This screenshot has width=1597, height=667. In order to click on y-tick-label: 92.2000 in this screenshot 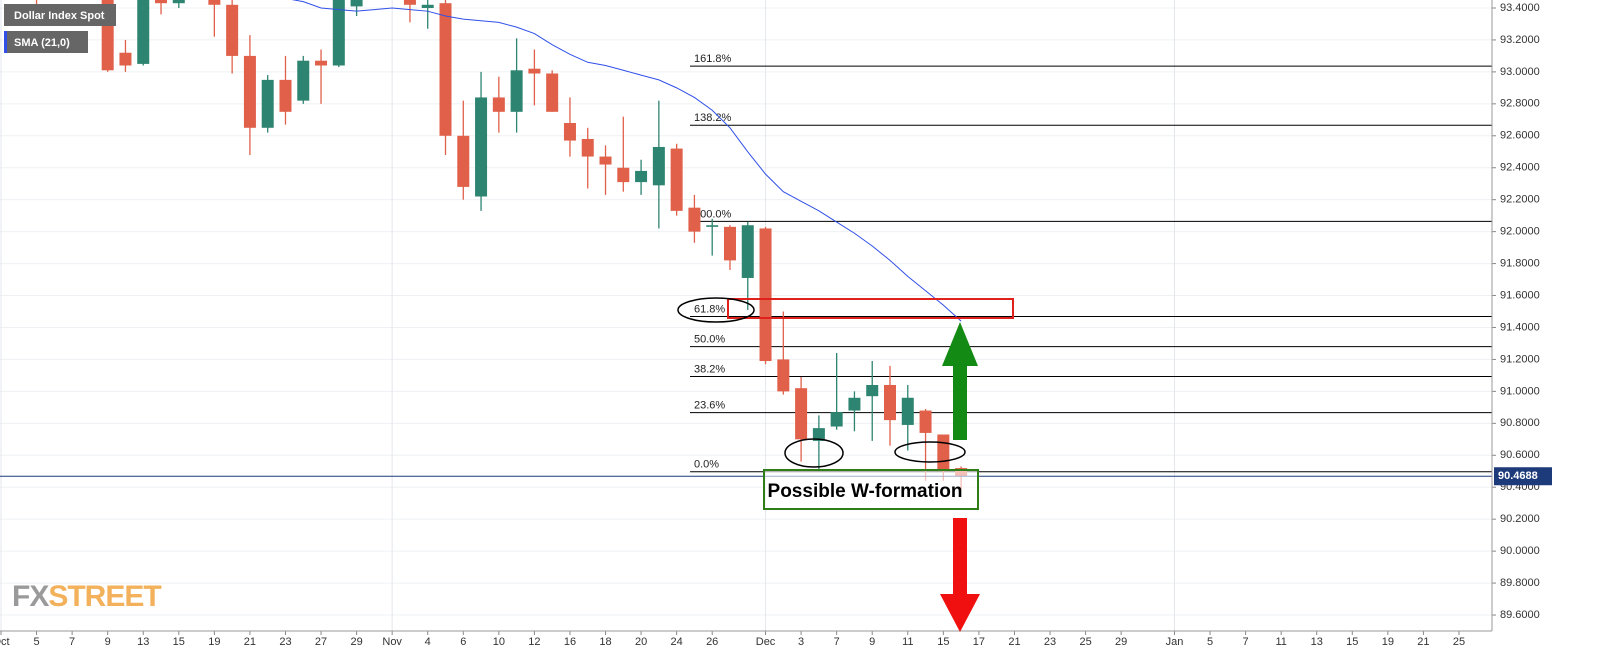, I will do `click(1520, 200)`.